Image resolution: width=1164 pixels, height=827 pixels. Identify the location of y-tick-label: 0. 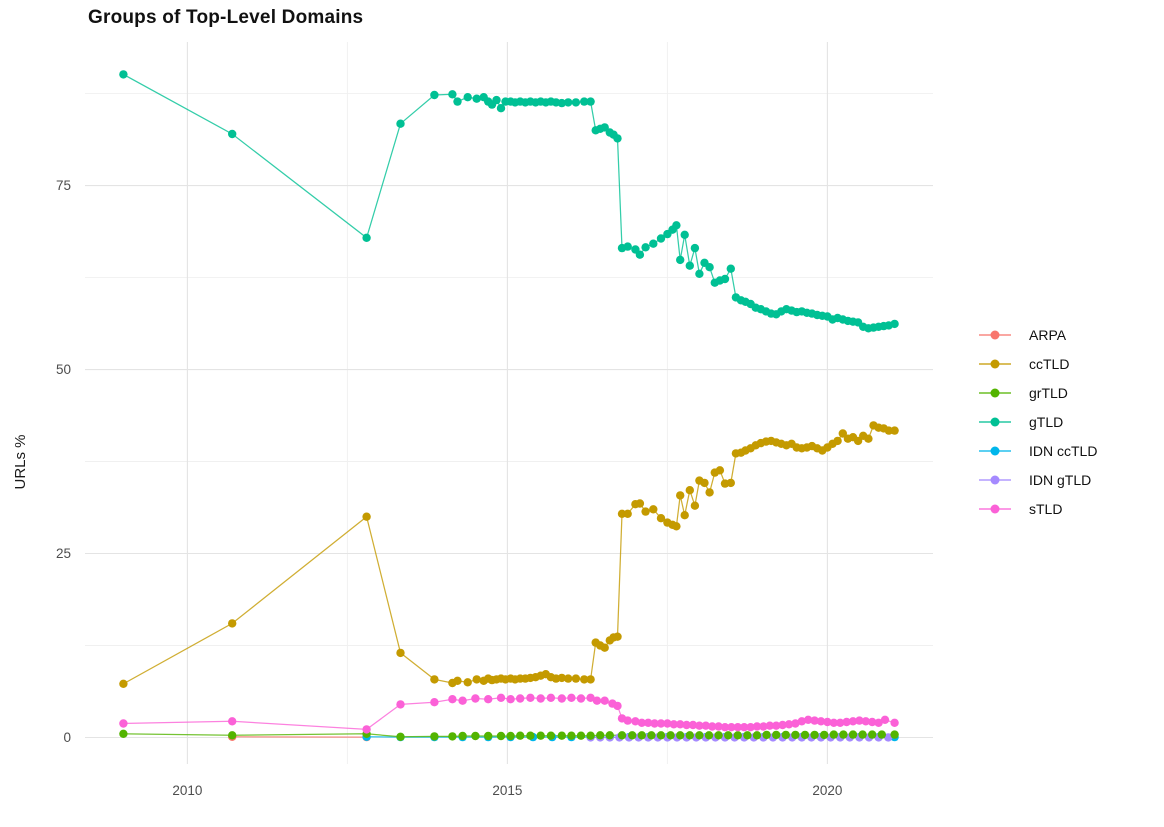
(67, 737).